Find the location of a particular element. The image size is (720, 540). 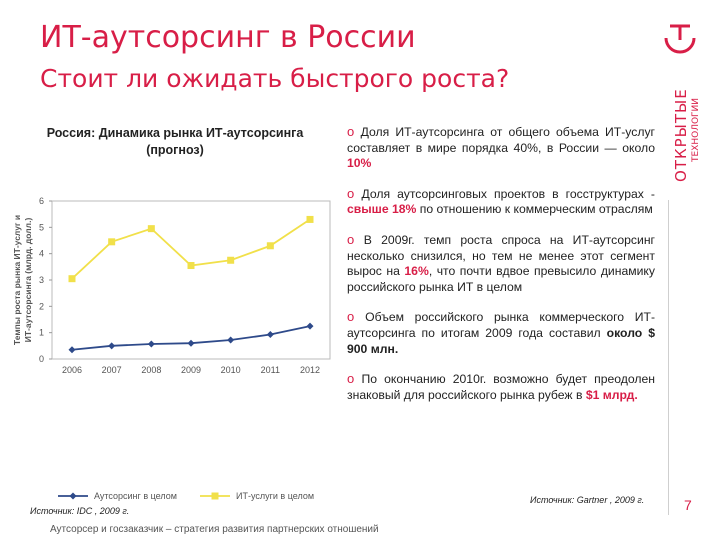

x-tick-label: 2011 is located at coordinates (270, 370).